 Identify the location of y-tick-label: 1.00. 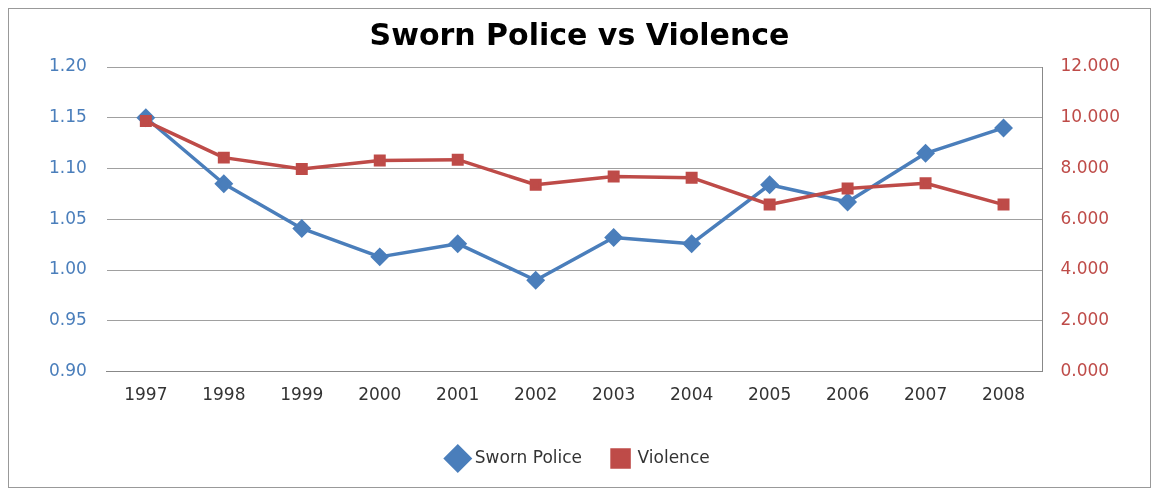
(67, 268).